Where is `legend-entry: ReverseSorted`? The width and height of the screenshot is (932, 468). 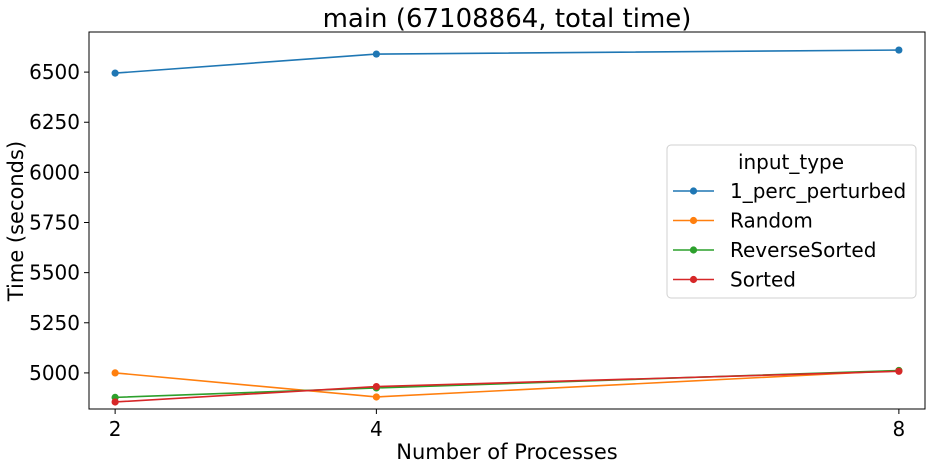
legend-entry: ReverseSorted is located at coordinates (774, 250).